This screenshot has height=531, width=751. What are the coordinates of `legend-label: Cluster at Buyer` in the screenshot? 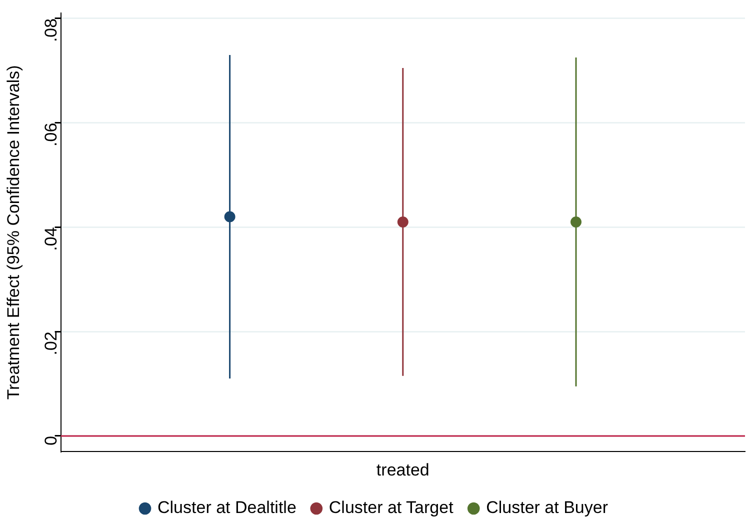 It's located at (547, 508).